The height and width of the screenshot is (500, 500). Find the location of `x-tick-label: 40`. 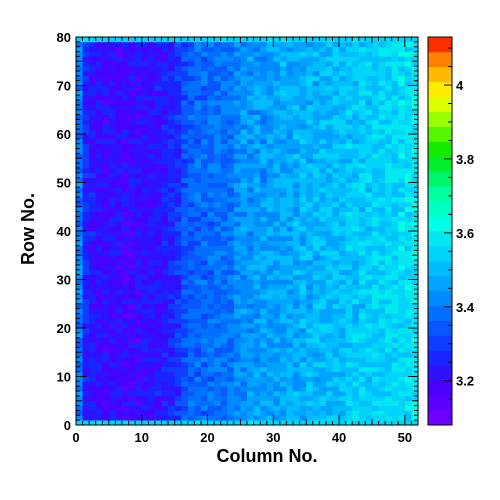

x-tick-label: 40 is located at coordinates (339, 437).